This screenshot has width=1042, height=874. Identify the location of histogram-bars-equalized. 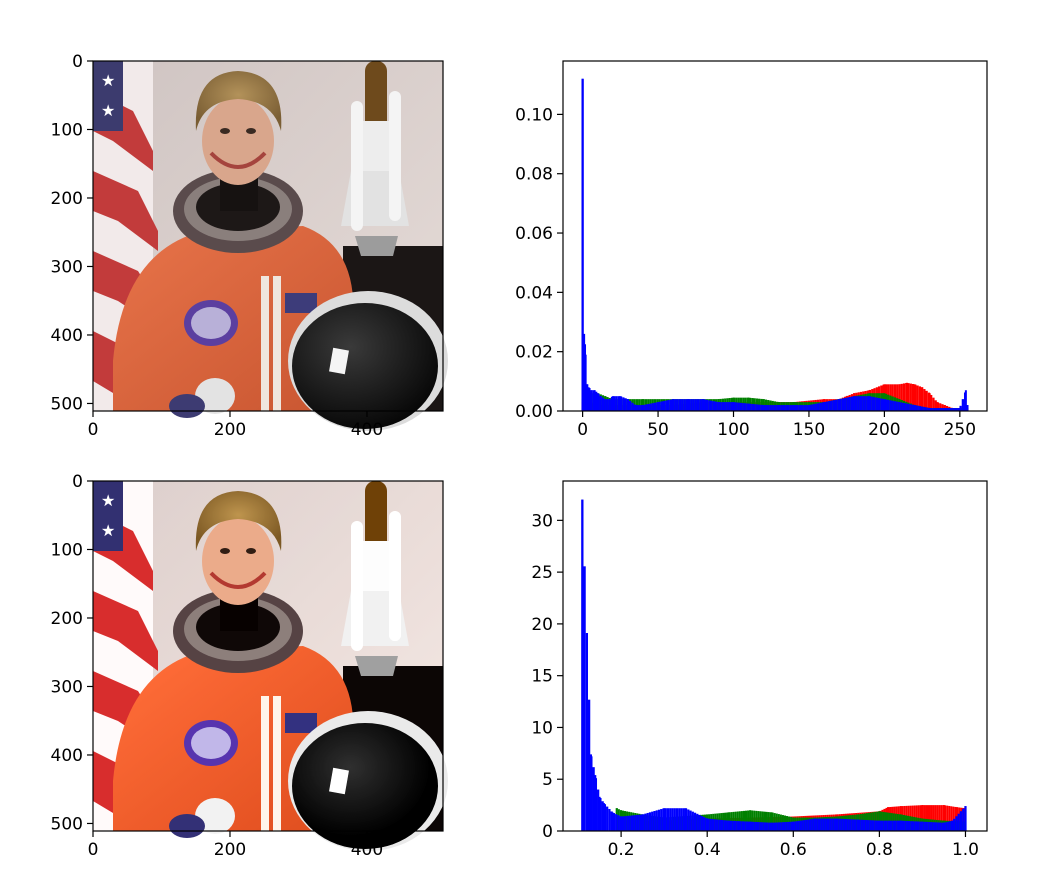
(774, 665).